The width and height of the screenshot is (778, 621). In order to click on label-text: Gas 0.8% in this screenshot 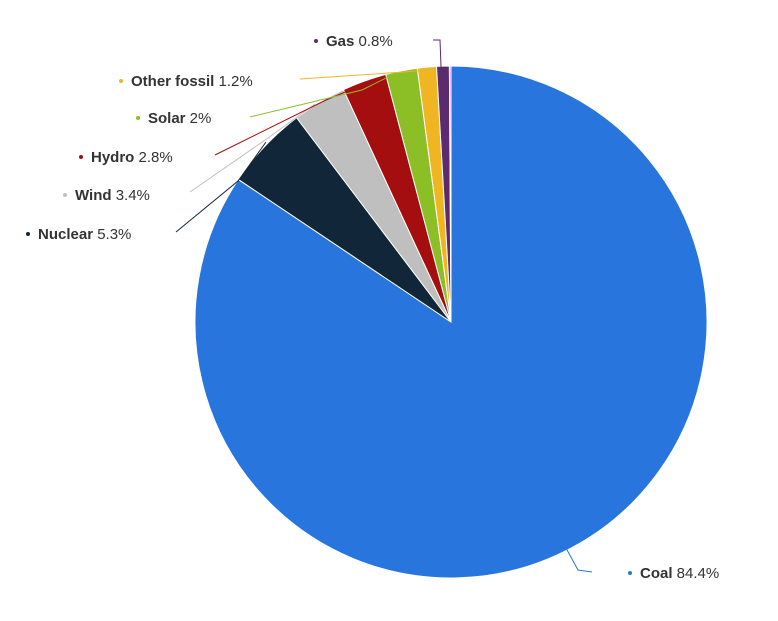, I will do `click(359, 41)`.